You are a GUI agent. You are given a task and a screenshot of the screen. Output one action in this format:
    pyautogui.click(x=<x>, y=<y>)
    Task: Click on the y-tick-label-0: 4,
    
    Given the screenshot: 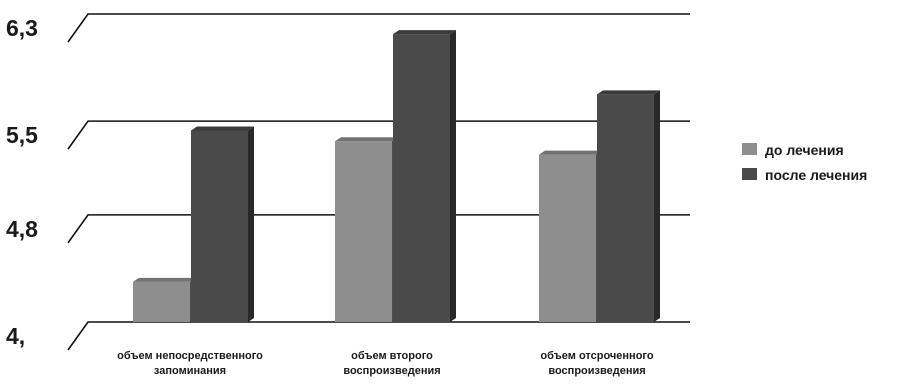 What is the action you would take?
    pyautogui.click(x=15, y=336)
    